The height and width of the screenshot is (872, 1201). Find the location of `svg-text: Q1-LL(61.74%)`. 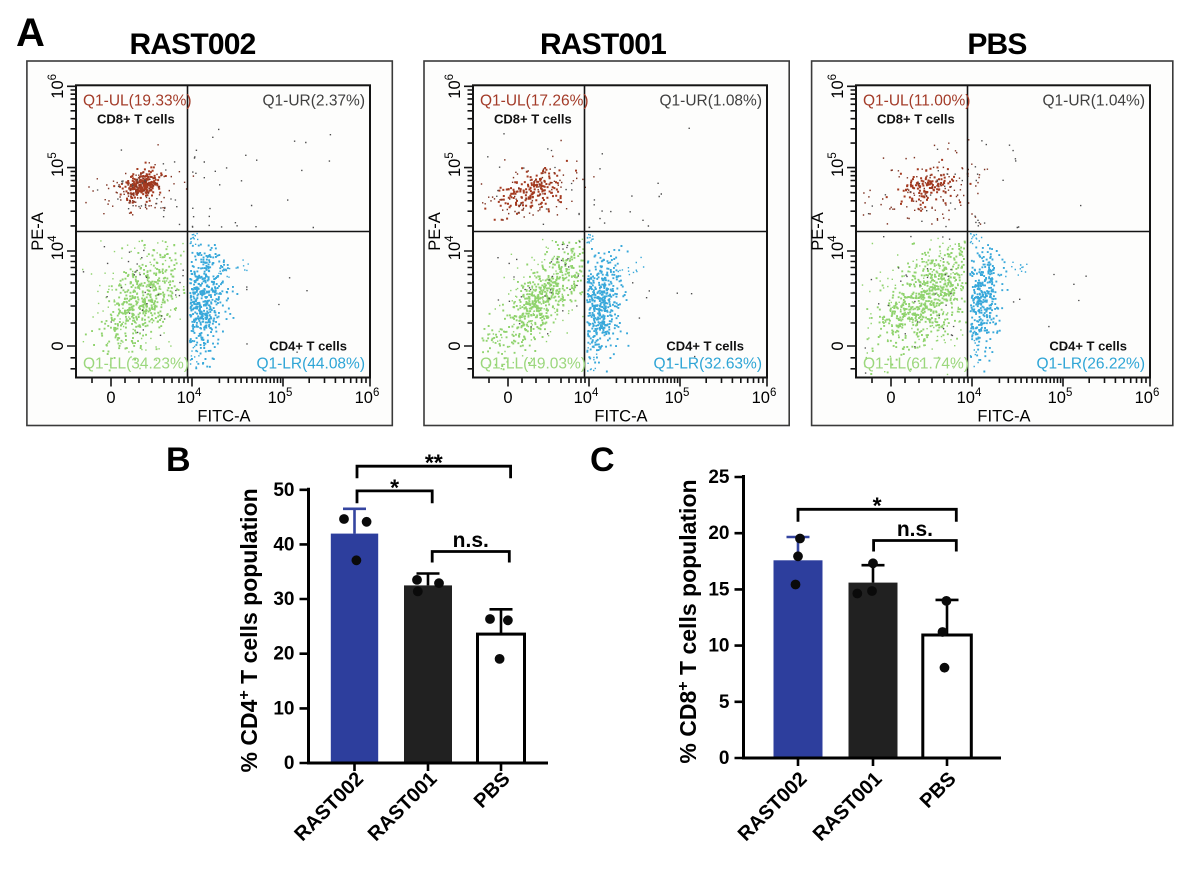

svg-text: Q1-LL(61.74%) is located at coordinates (916, 364).